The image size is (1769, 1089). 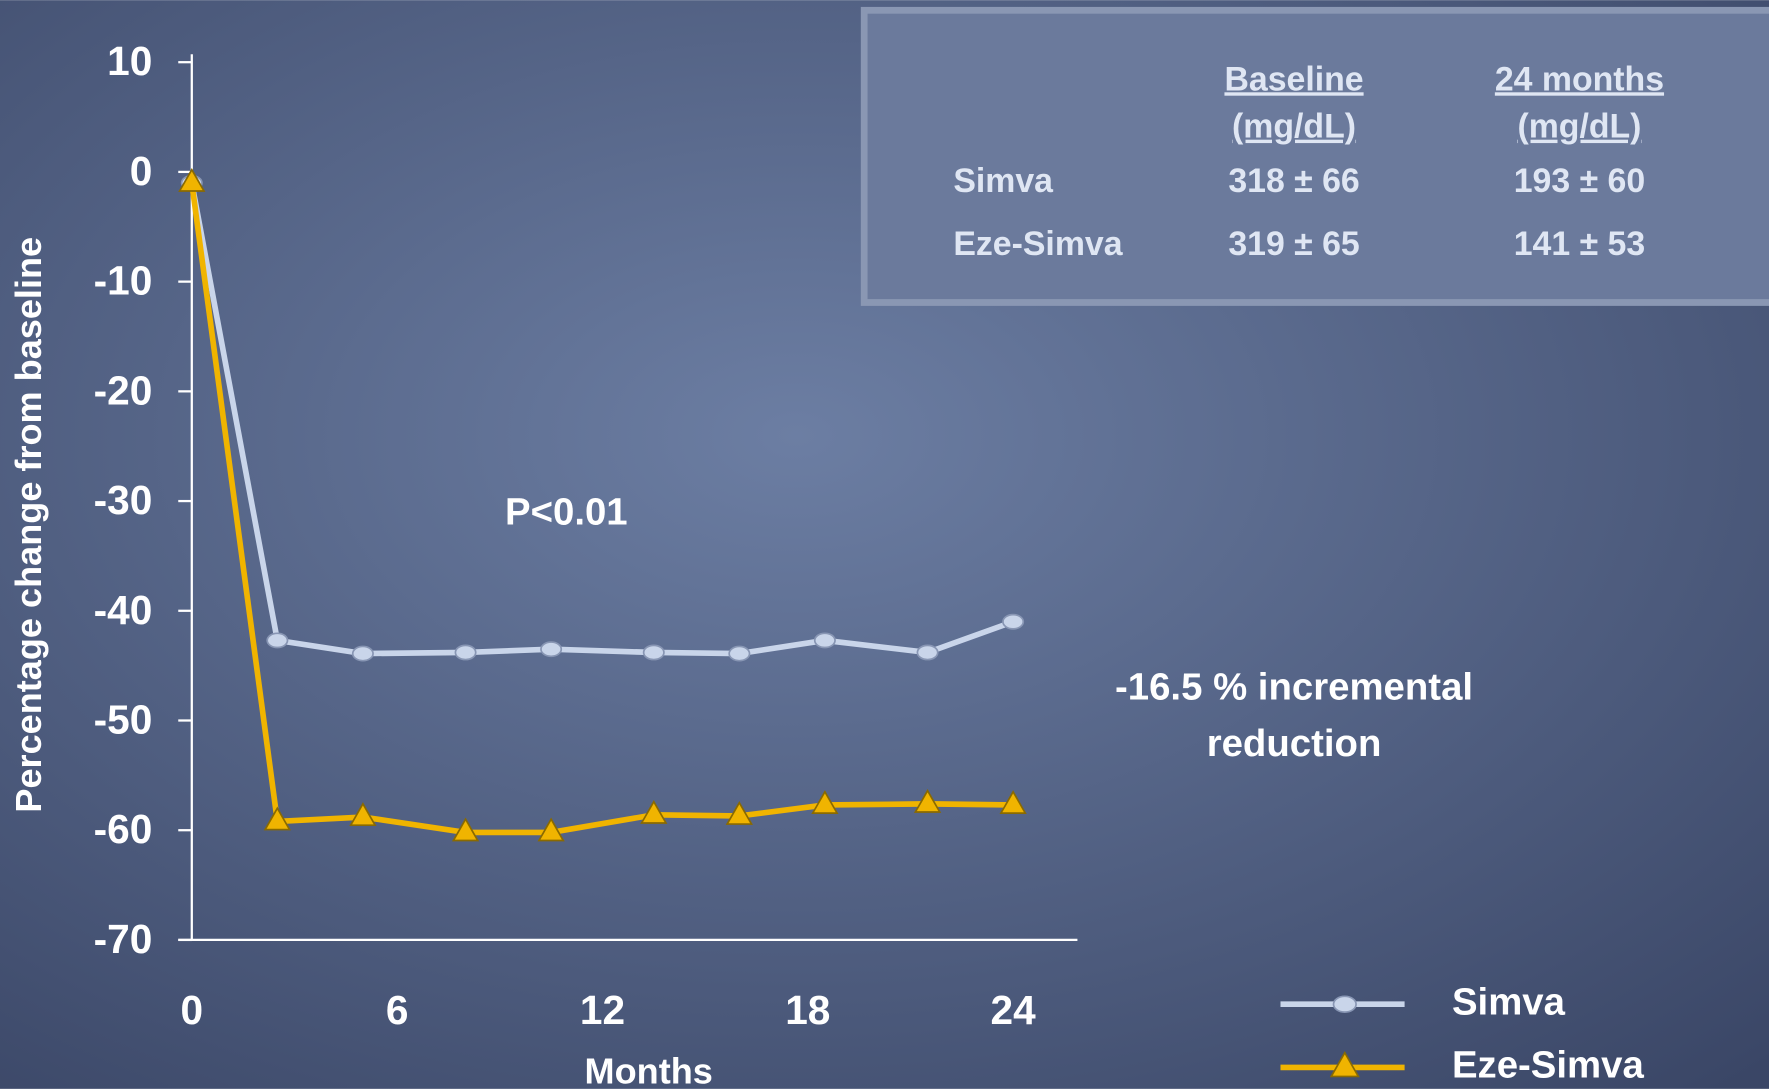 What do you see at coordinates (123, 390) in the screenshot?
I see `y-tick-label: -20` at bounding box center [123, 390].